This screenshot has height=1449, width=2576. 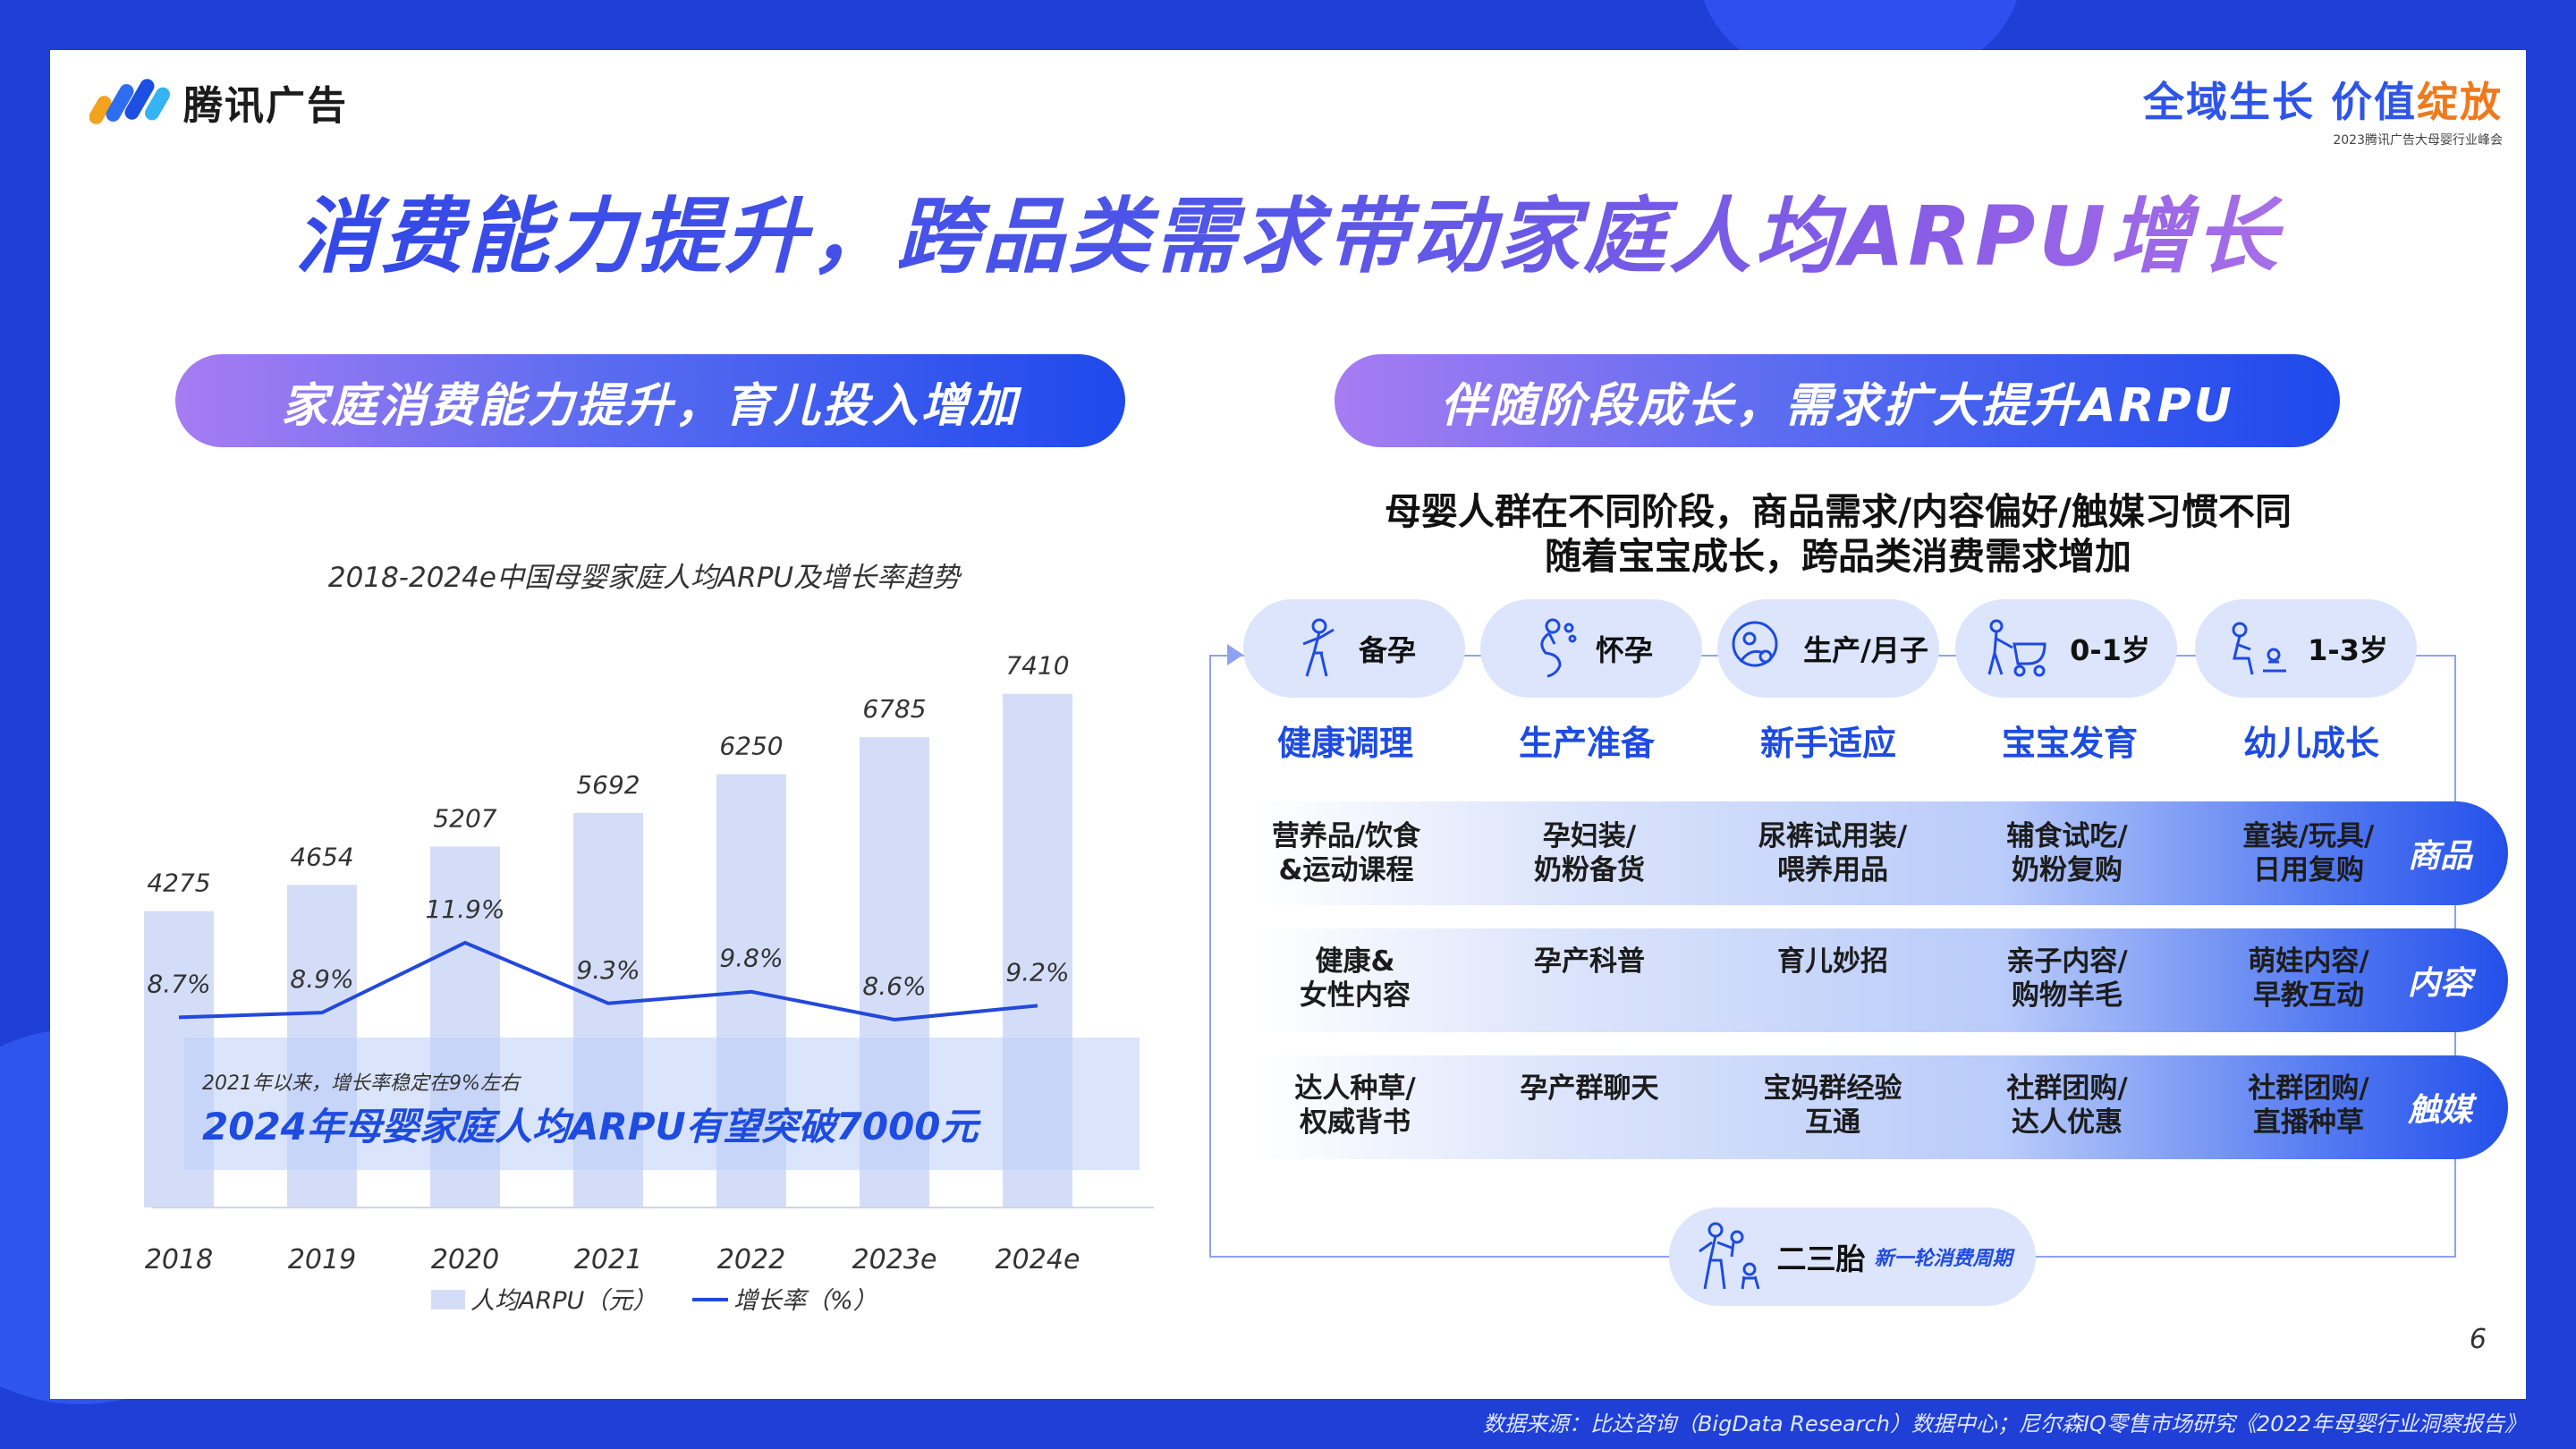 I want to click on slogan-part3: 绽放, so click(x=2460, y=102).